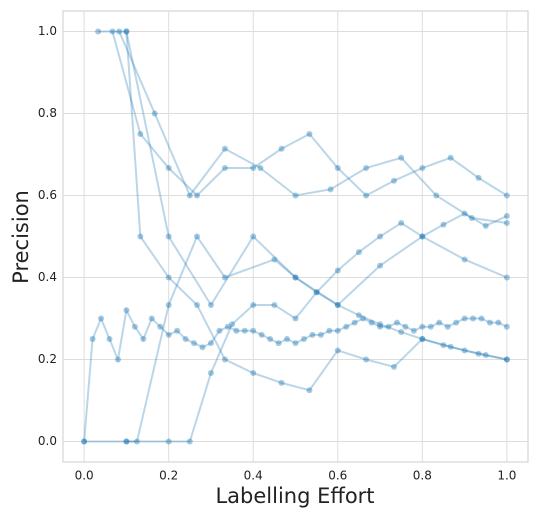  What do you see at coordinates (47, 441) in the screenshot?
I see `y-tick-label: 0.0` at bounding box center [47, 441].